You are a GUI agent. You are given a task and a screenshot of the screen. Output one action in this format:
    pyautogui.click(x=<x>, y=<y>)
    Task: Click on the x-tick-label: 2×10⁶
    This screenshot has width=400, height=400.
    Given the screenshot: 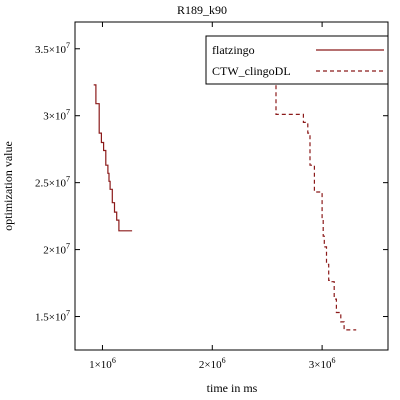 What is the action you would take?
    pyautogui.click(x=212, y=363)
    